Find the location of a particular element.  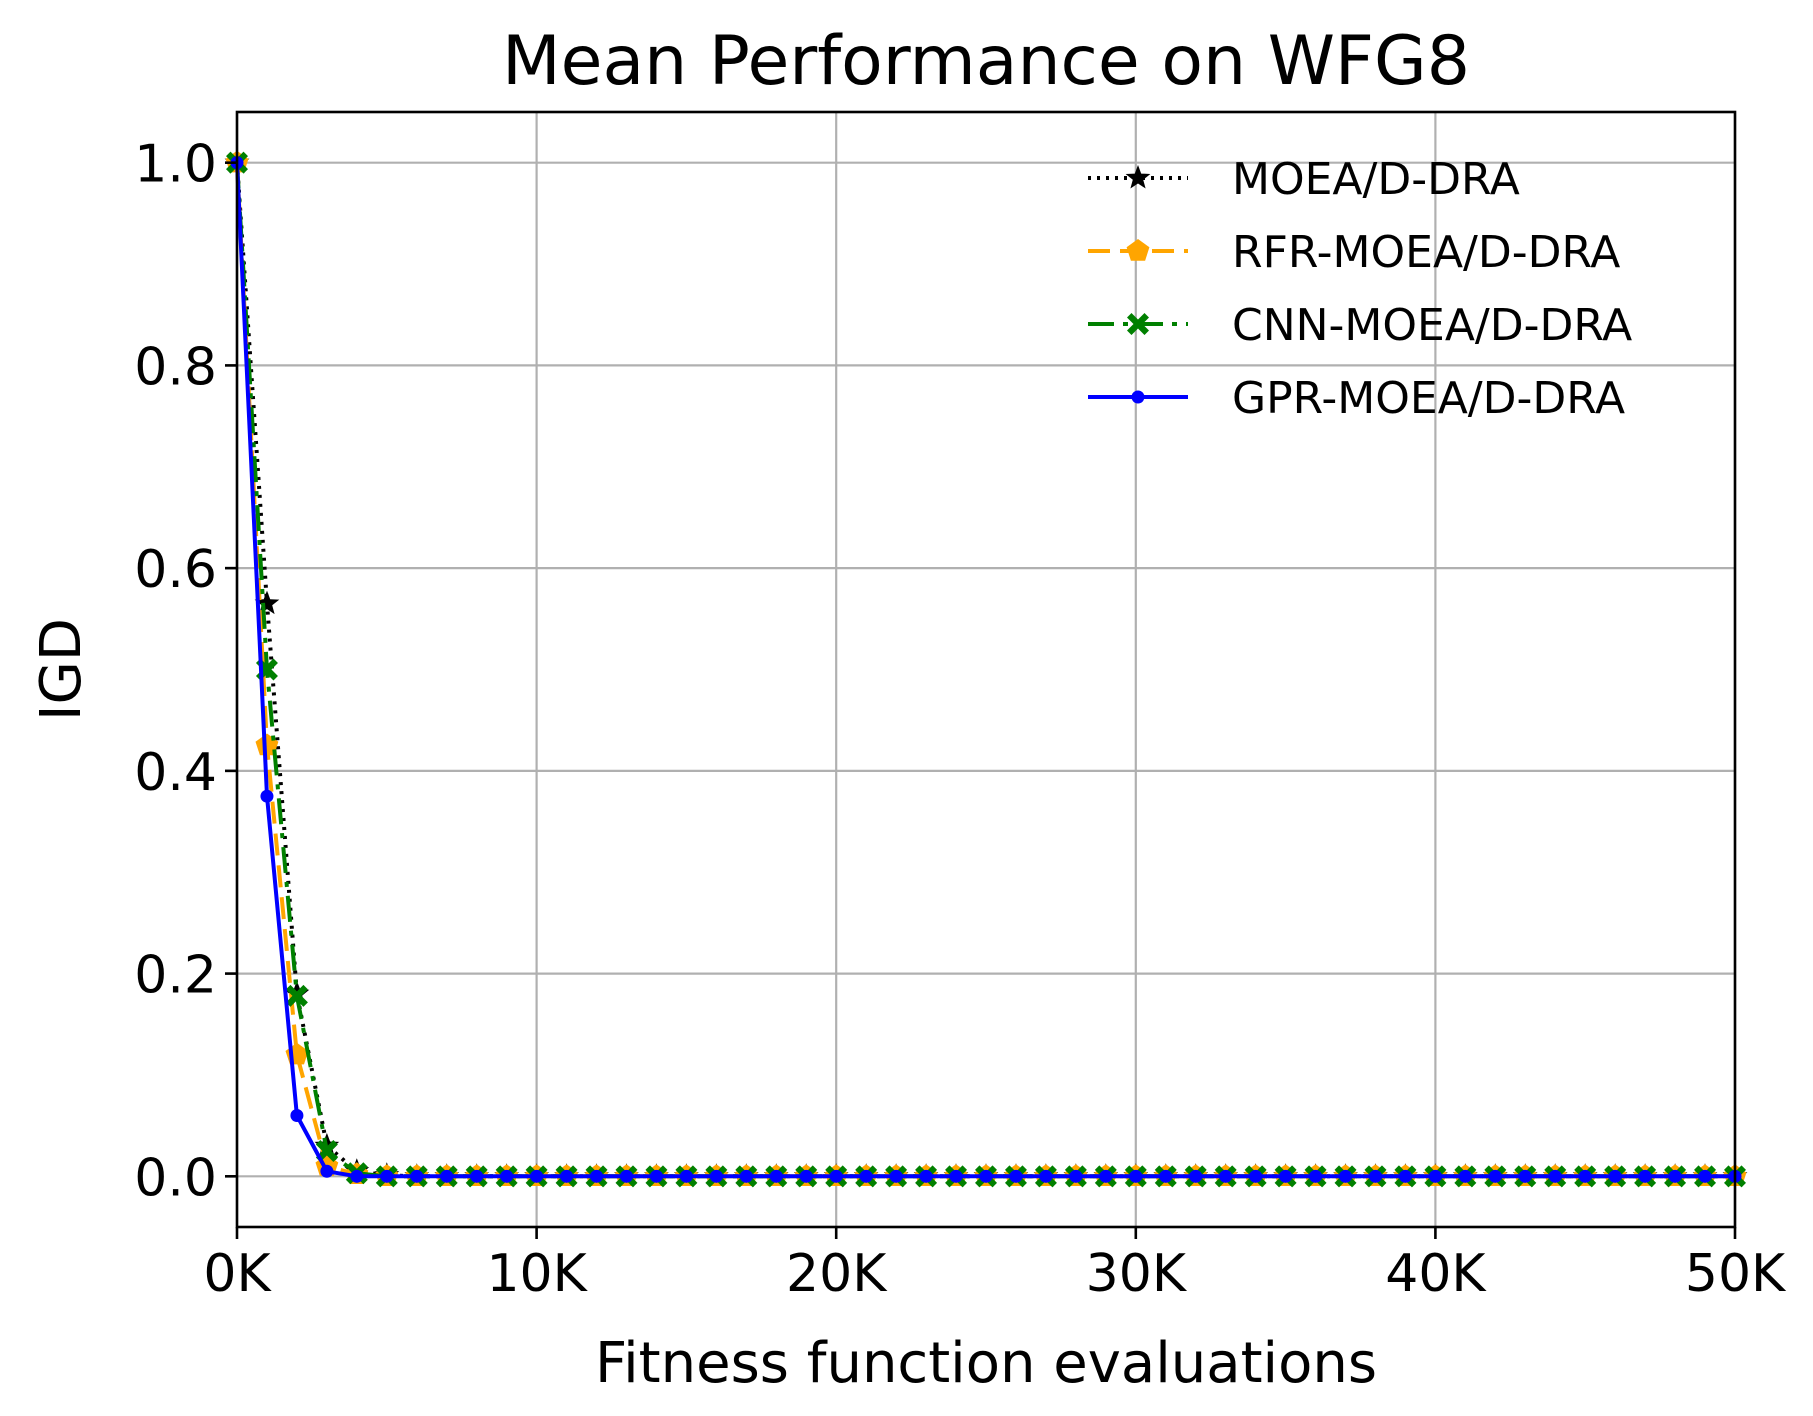

legend-label: CNN-MOEA/D-DRA is located at coordinates (1432, 325).